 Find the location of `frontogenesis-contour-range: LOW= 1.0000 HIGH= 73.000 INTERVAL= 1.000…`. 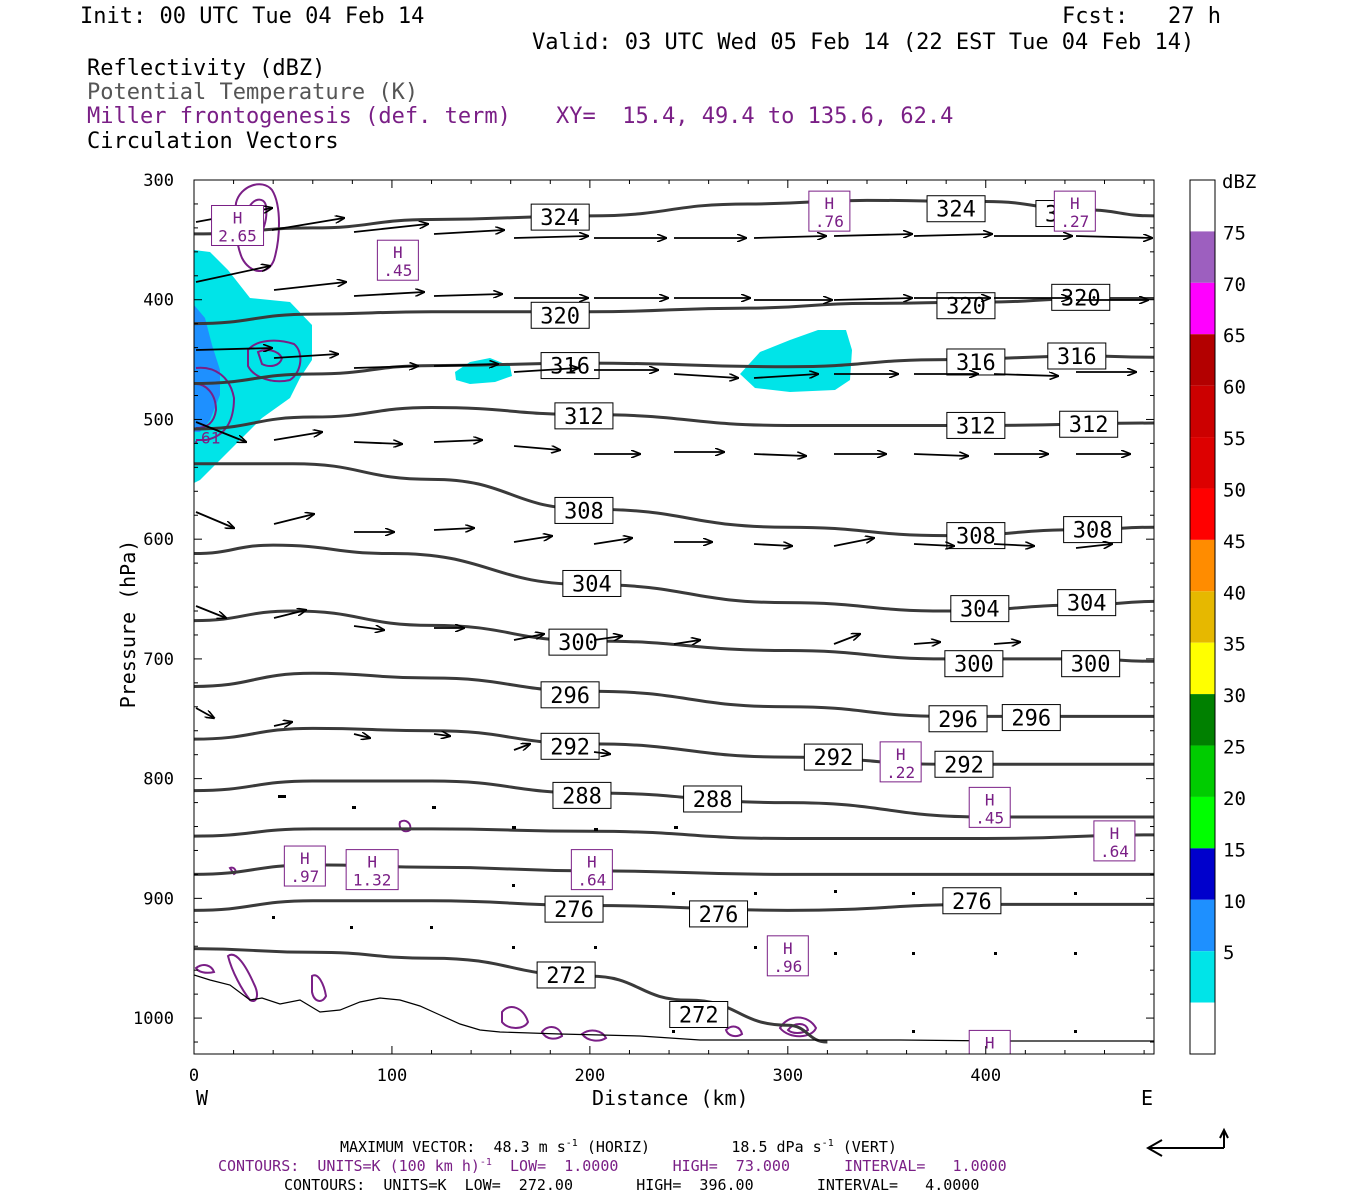

frontogenesis-contour-range: LOW= 1.0000 HIGH= 73.000 INTERVAL= 1.000… is located at coordinates (758, 1166).